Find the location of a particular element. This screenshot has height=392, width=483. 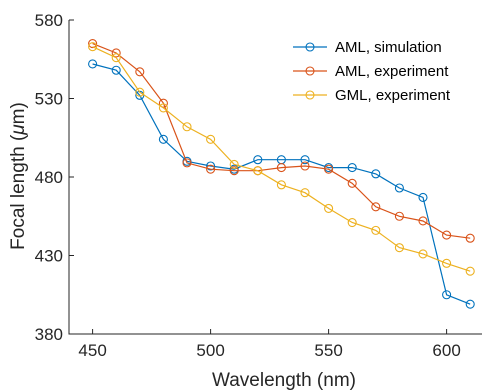

y-tick-label: 430 is located at coordinates (49, 256).